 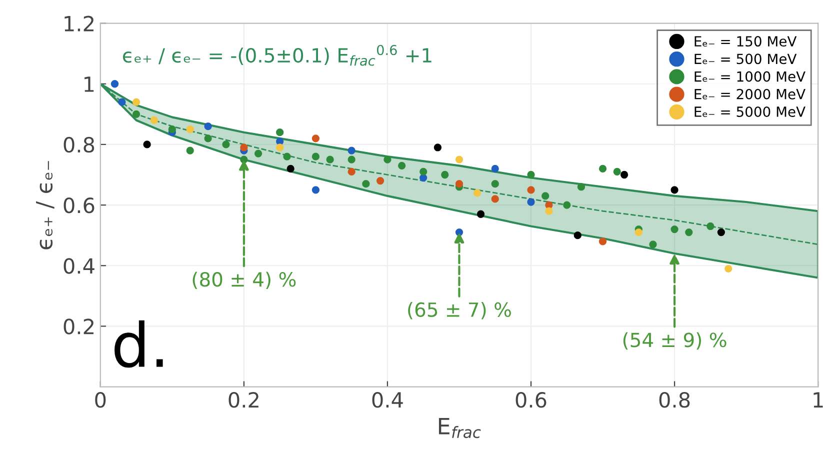 I want to click on y-tick-label: 0.6, so click(x=79, y=205).